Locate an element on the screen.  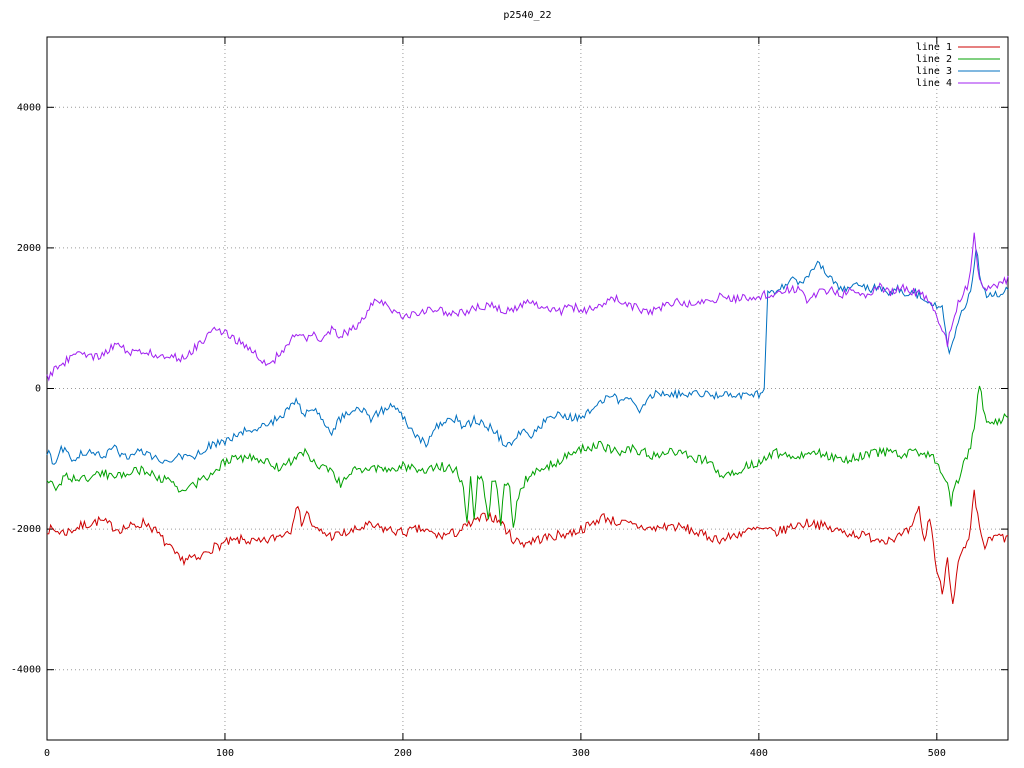
y-tick-label: 4000 is located at coordinates (29, 107).